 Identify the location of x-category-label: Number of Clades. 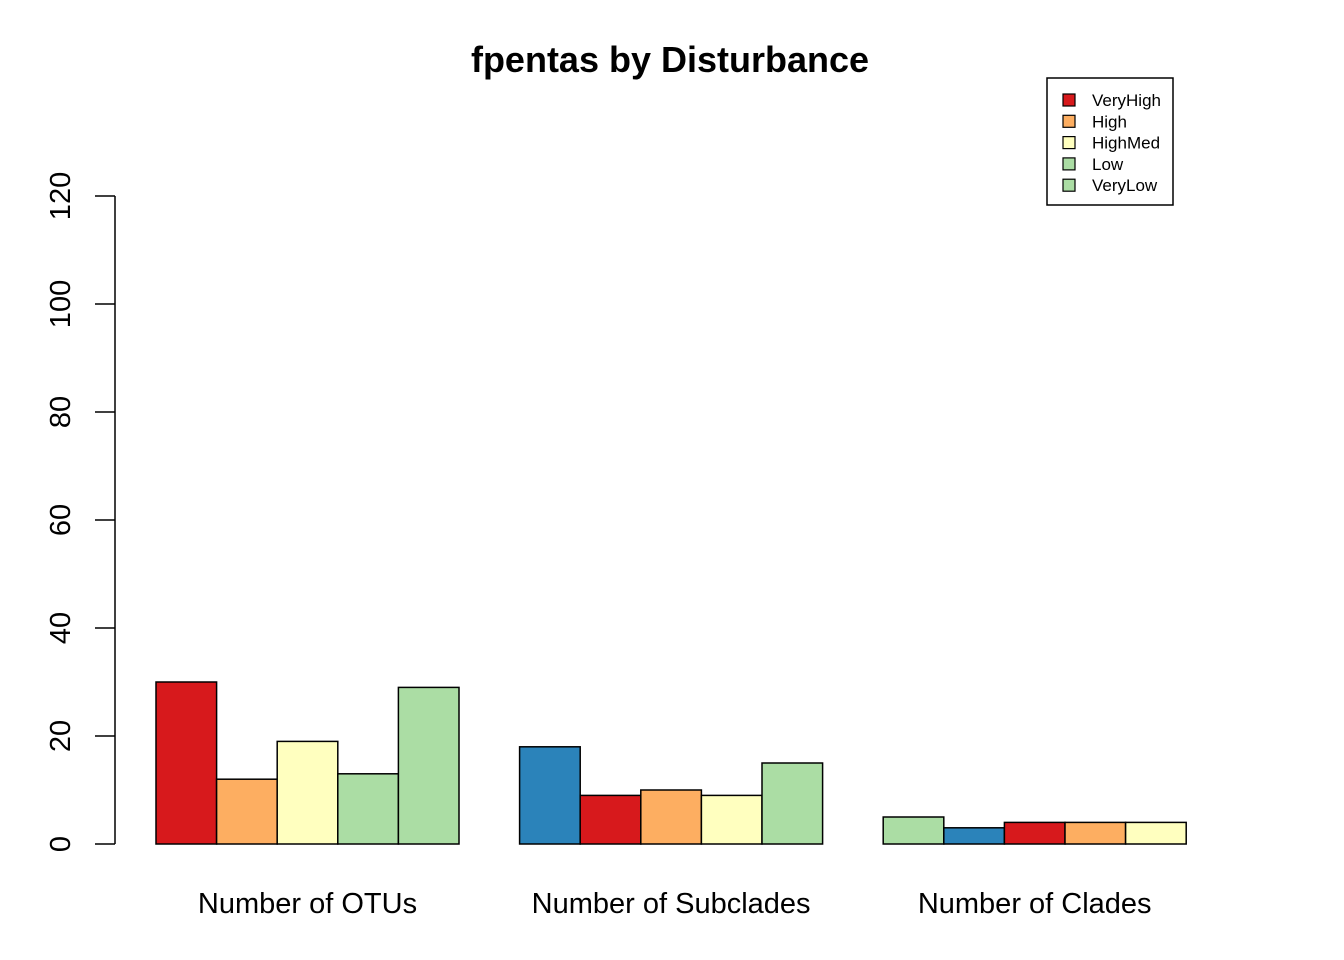
(1035, 904).